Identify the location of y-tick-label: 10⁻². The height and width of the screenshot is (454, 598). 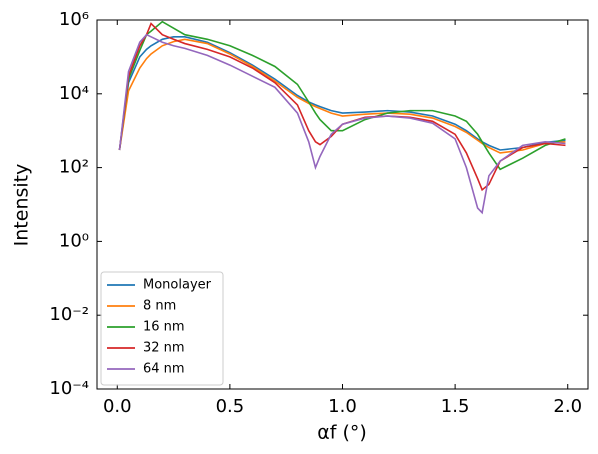
(69, 314).